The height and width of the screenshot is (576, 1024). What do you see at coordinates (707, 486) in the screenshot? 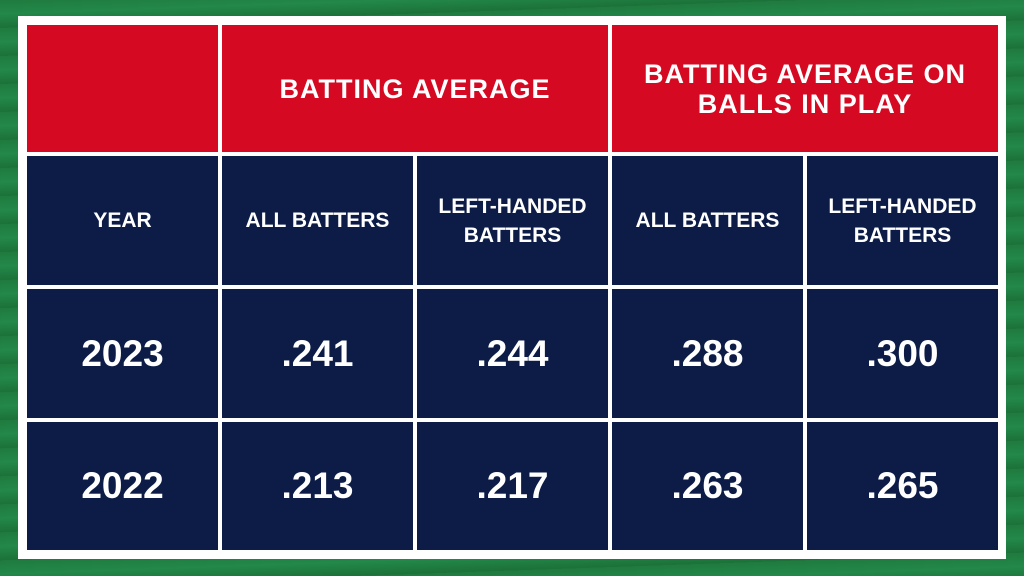
I see `value-cell: .263` at bounding box center [707, 486].